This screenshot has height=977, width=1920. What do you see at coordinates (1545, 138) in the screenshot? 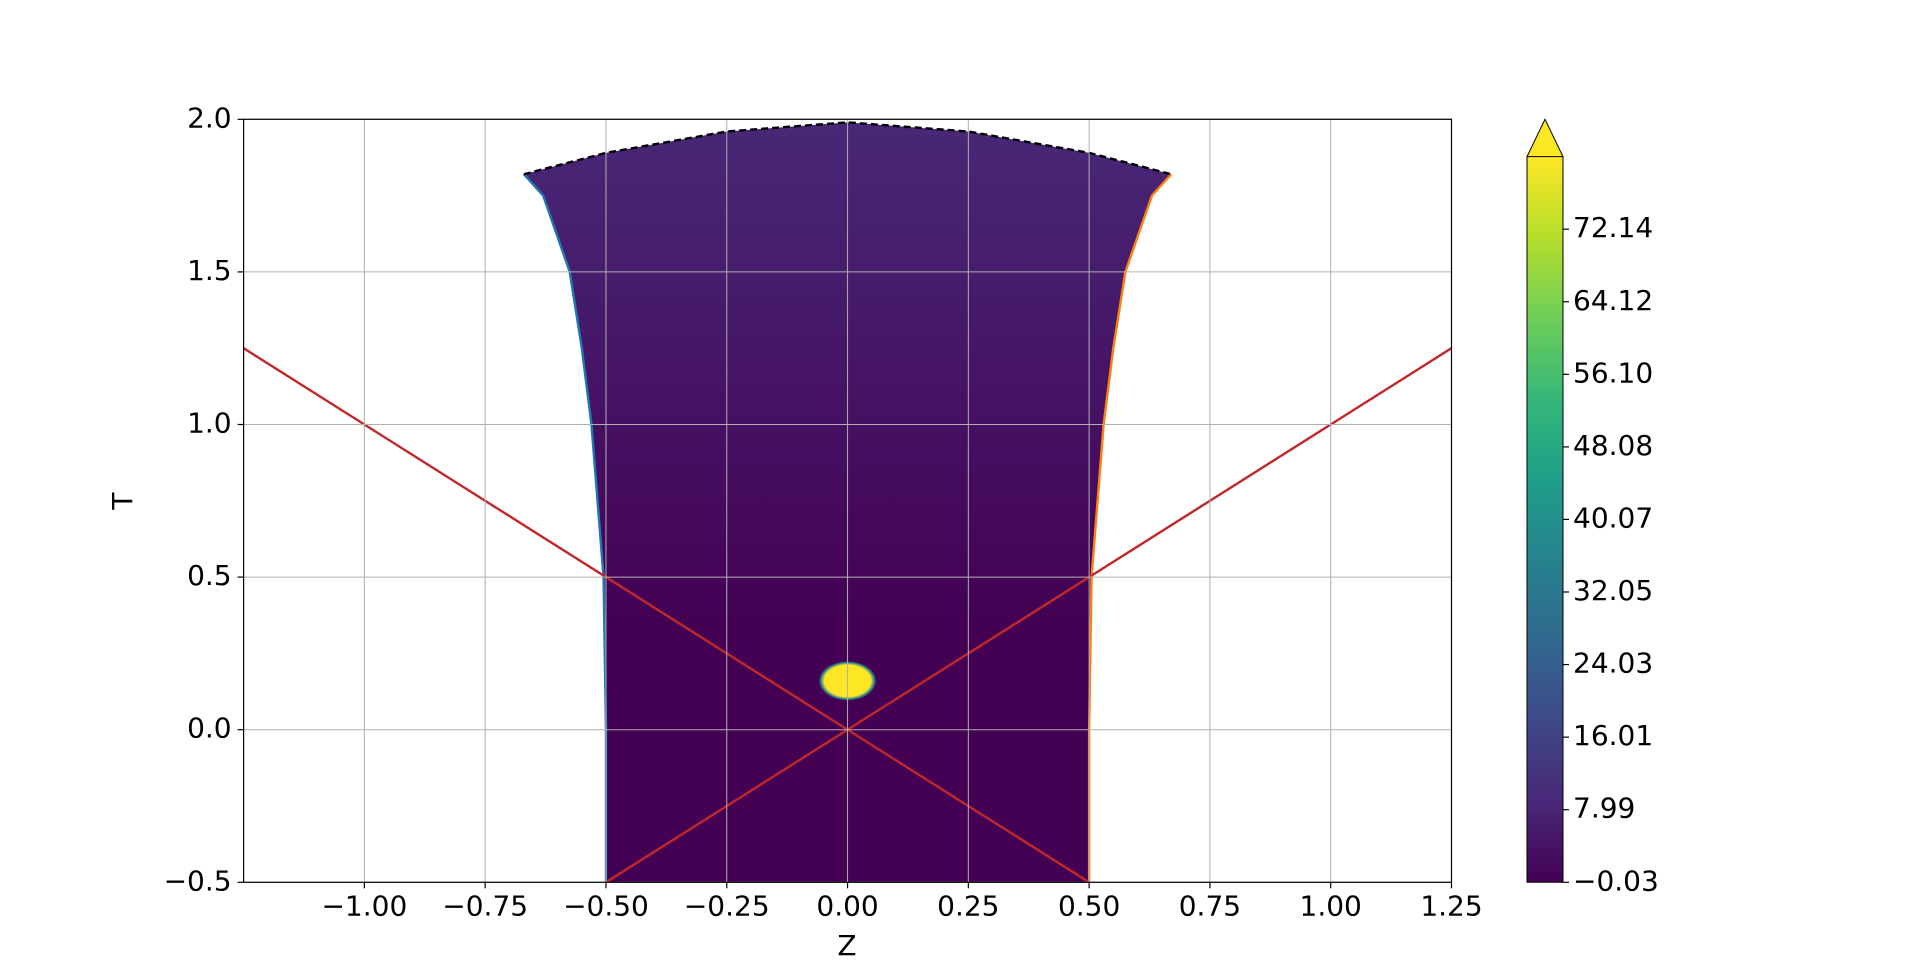
I see `colorbar-extend` at bounding box center [1545, 138].